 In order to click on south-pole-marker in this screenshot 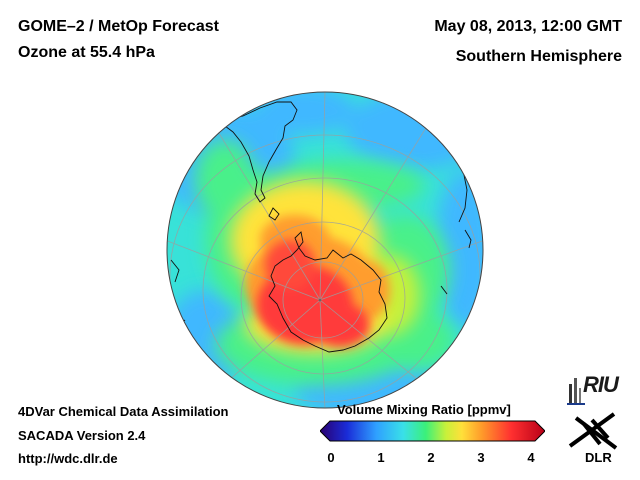, I will do `click(320, 300)`.